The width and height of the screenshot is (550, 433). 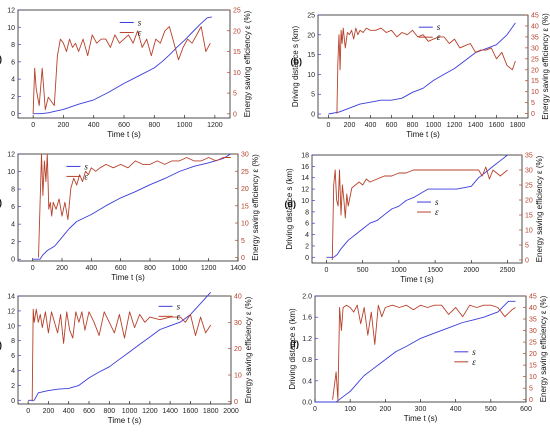 What do you see at coordinates (307, 381) in the screenshot?
I see `y-tick-label: 0.4` at bounding box center [307, 381].